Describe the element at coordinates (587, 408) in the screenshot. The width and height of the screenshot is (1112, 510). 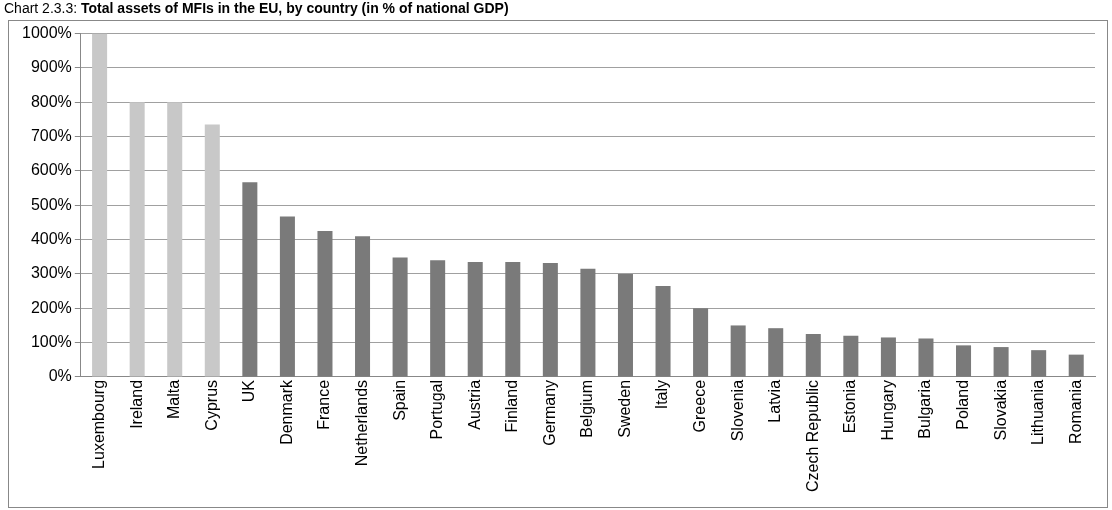
I see `x-tick-label: Belgium` at that location.